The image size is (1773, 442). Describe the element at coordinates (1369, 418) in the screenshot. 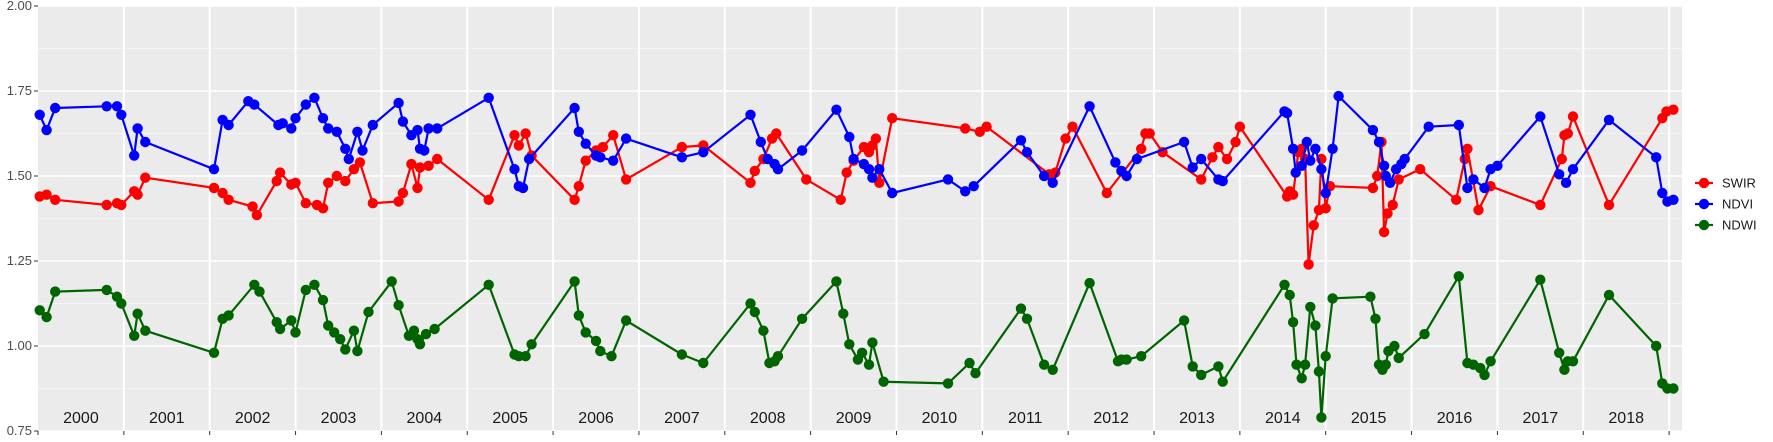

I see `year-label: 2015` at that location.